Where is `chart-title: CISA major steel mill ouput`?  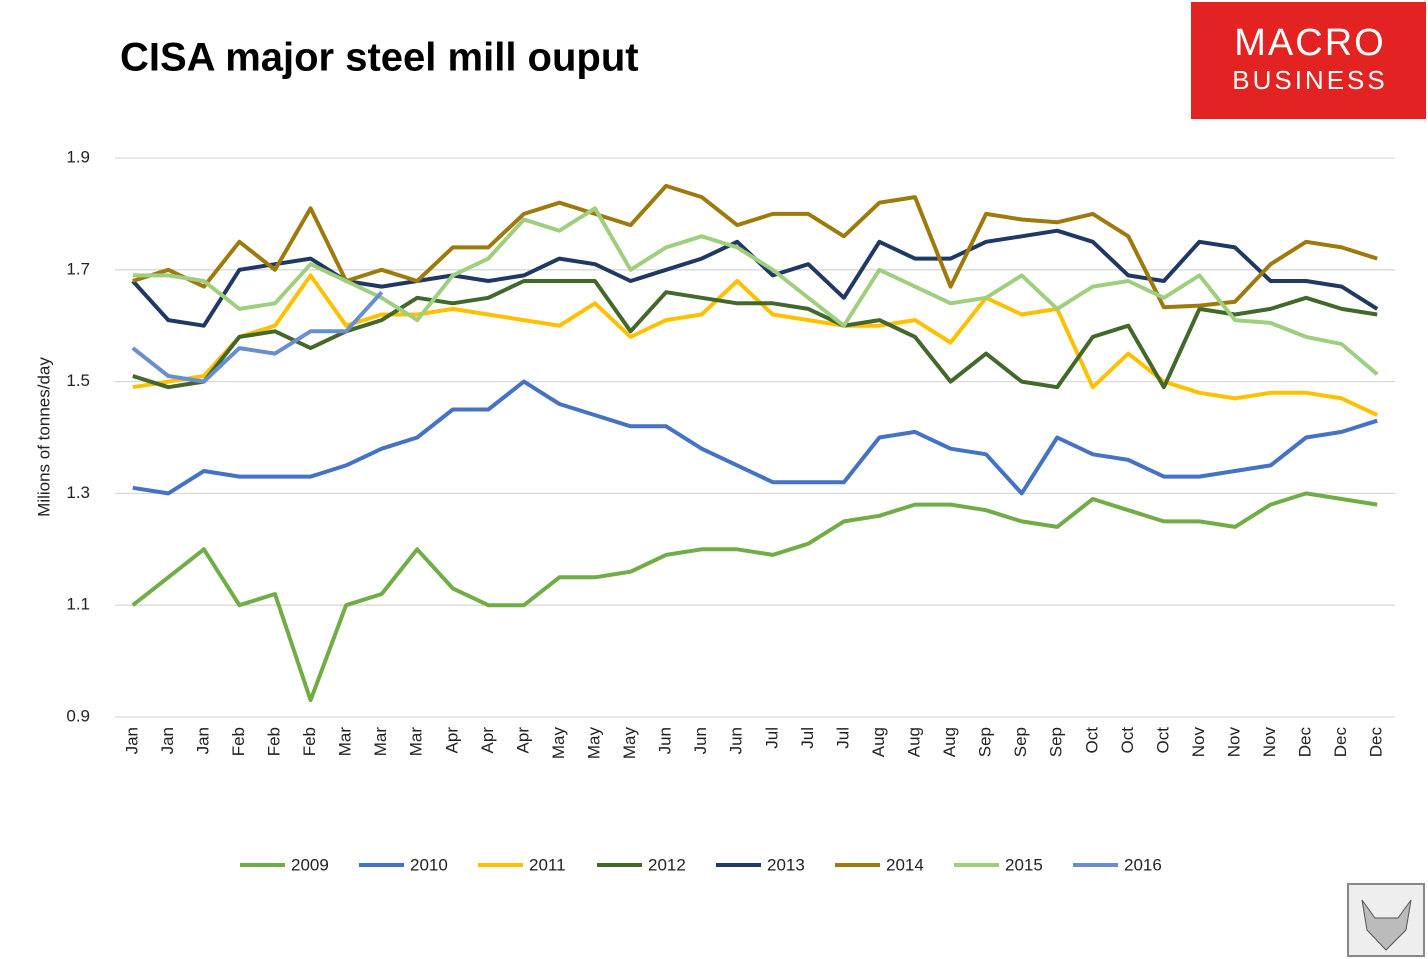 chart-title: CISA major steel mill ouput is located at coordinates (379, 58).